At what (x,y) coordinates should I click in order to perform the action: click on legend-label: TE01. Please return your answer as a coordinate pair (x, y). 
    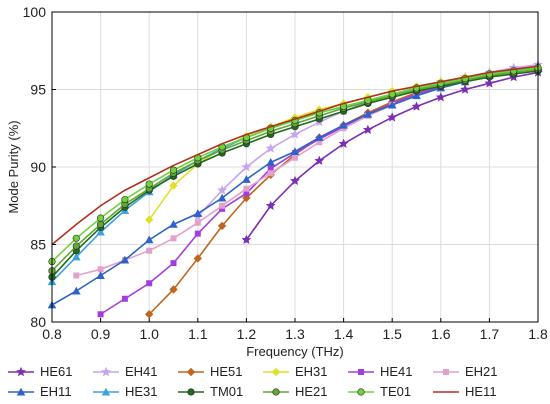
    Looking at the image, I should click on (395, 391).